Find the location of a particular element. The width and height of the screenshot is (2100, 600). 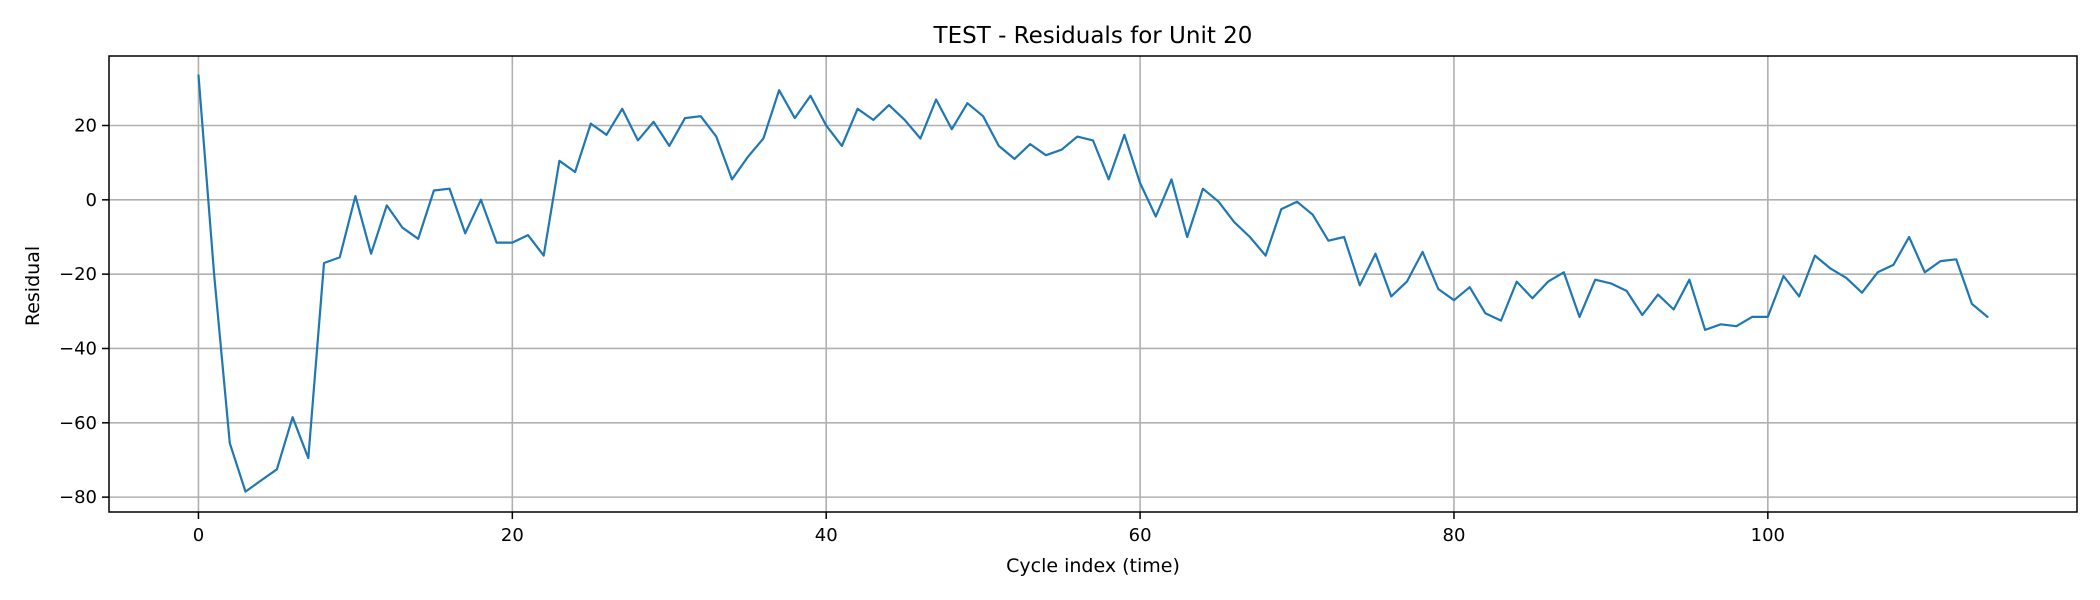

x-tick-label: 20 is located at coordinates (512, 535).